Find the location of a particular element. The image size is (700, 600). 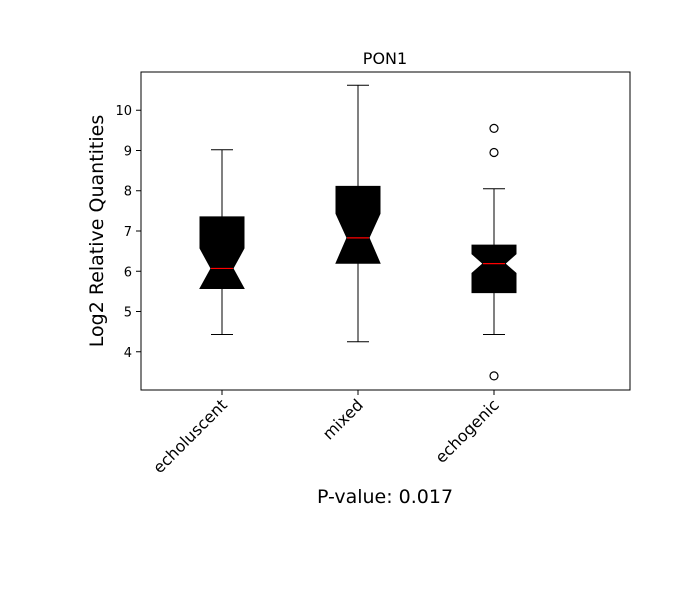

y-tick-label: 7 is located at coordinates (128, 232).